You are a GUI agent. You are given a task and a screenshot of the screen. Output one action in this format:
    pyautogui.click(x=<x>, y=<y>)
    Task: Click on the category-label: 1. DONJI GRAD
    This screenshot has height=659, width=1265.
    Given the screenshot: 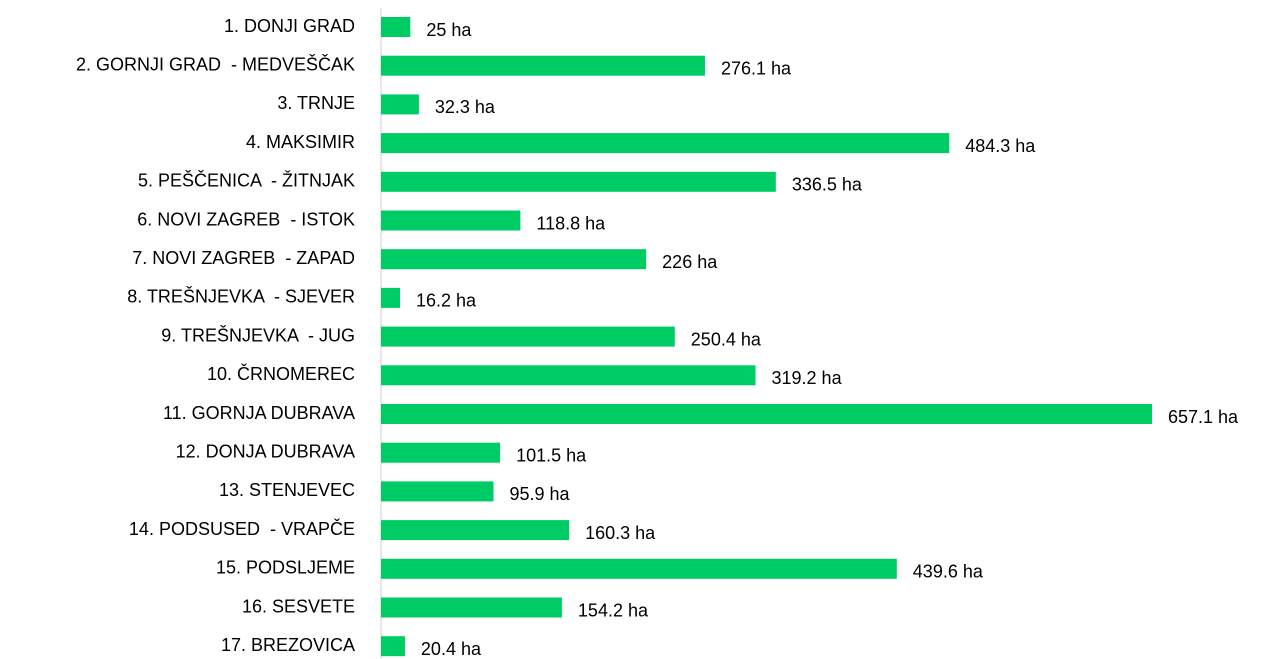 What is the action you would take?
    pyautogui.click(x=289, y=26)
    